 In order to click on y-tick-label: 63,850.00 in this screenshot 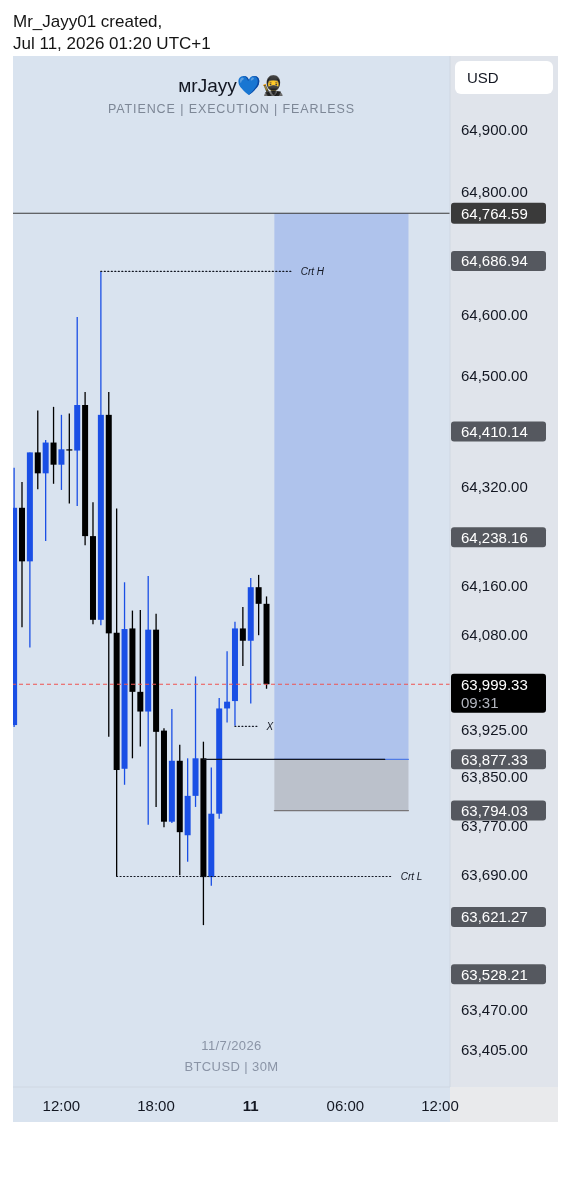, I will do `click(494, 776)`.